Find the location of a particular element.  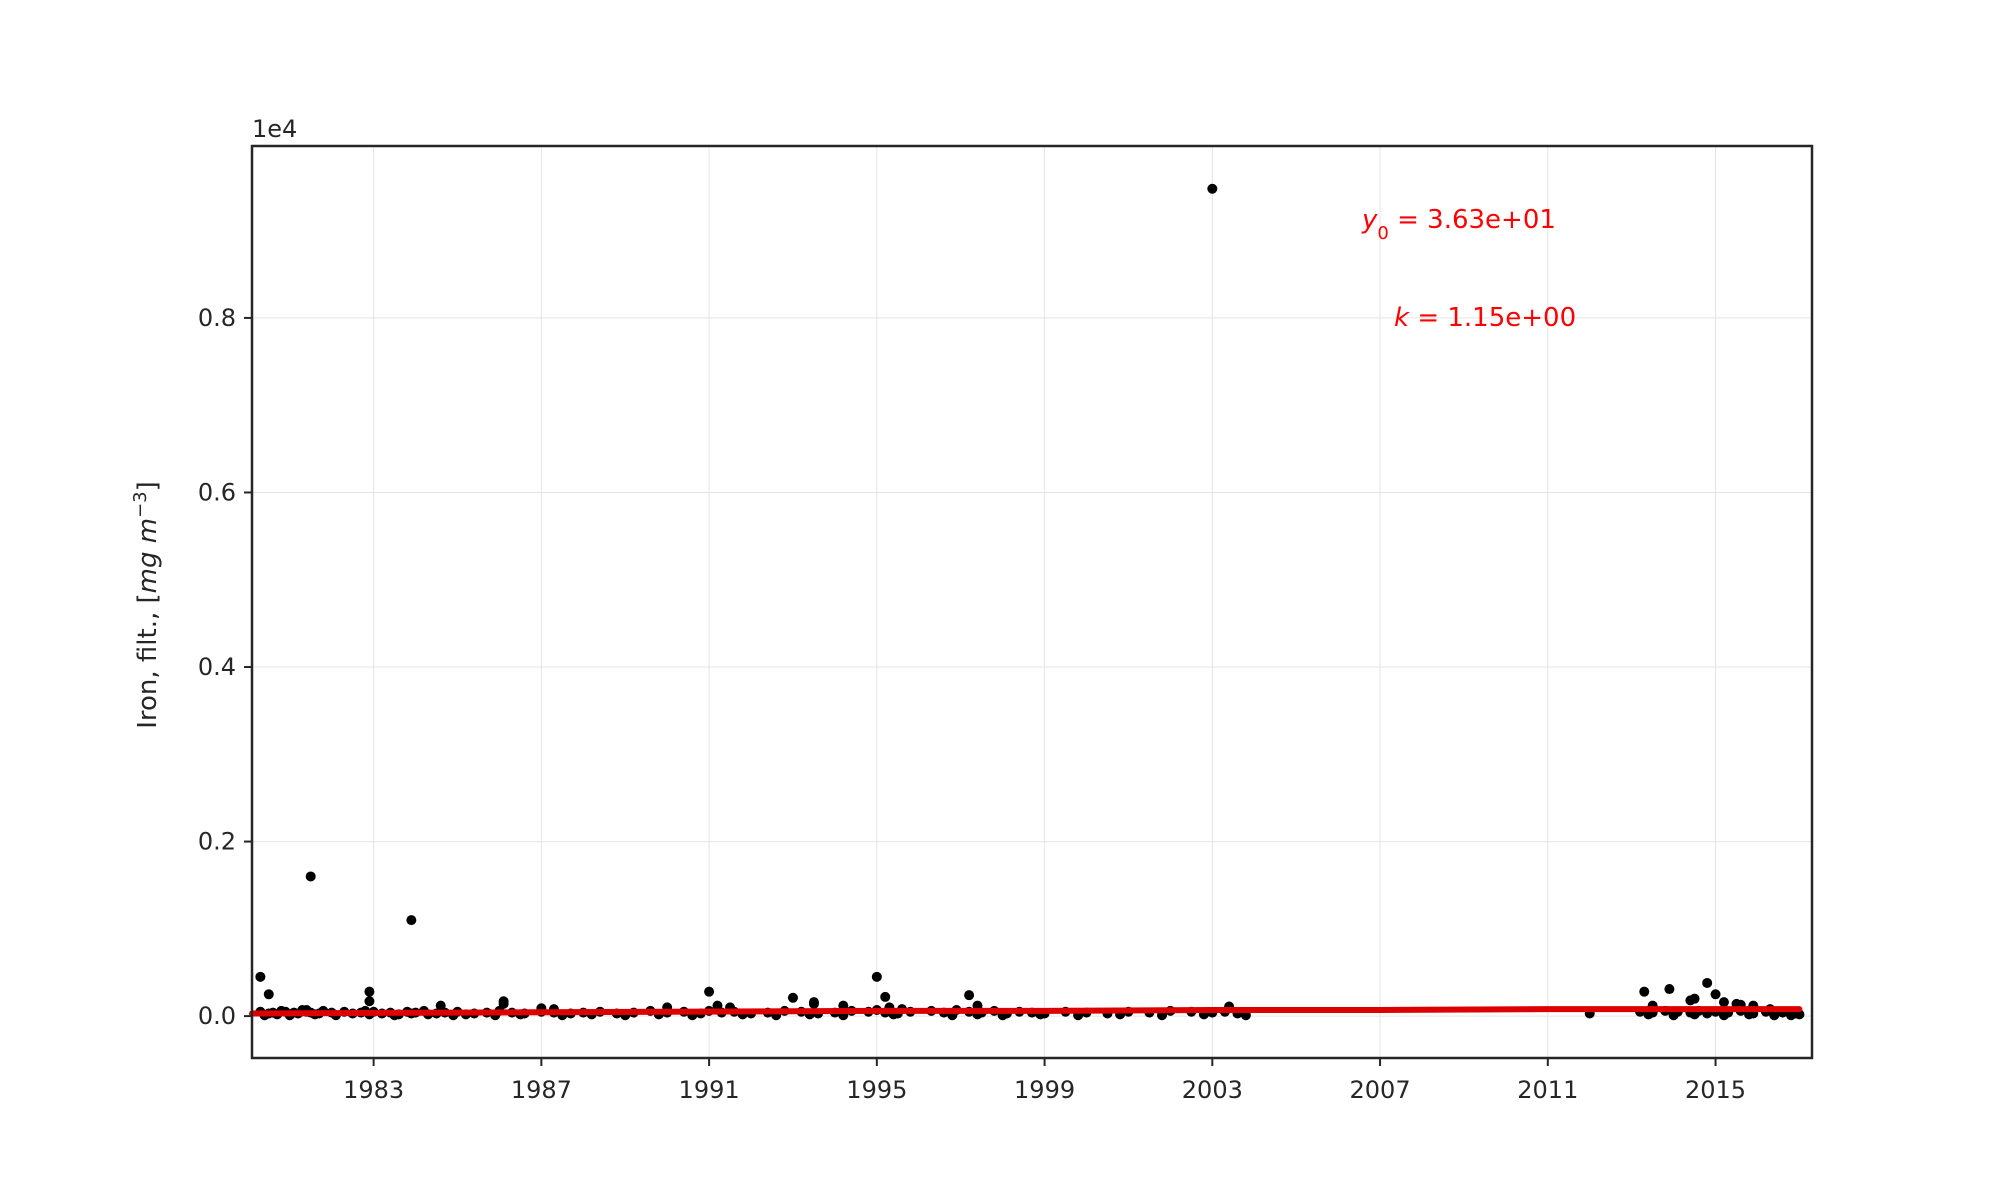

trend-path is located at coordinates (1026, 1011).